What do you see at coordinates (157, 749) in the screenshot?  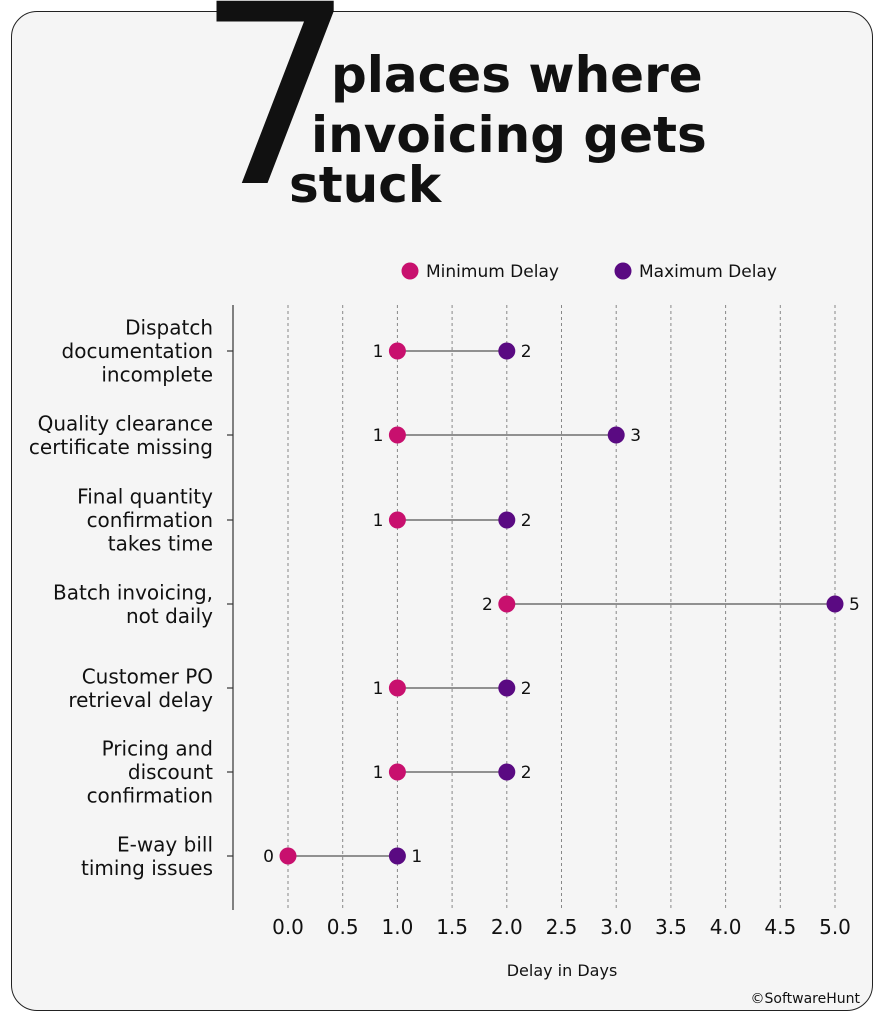 I see `category-label: Pricing and` at bounding box center [157, 749].